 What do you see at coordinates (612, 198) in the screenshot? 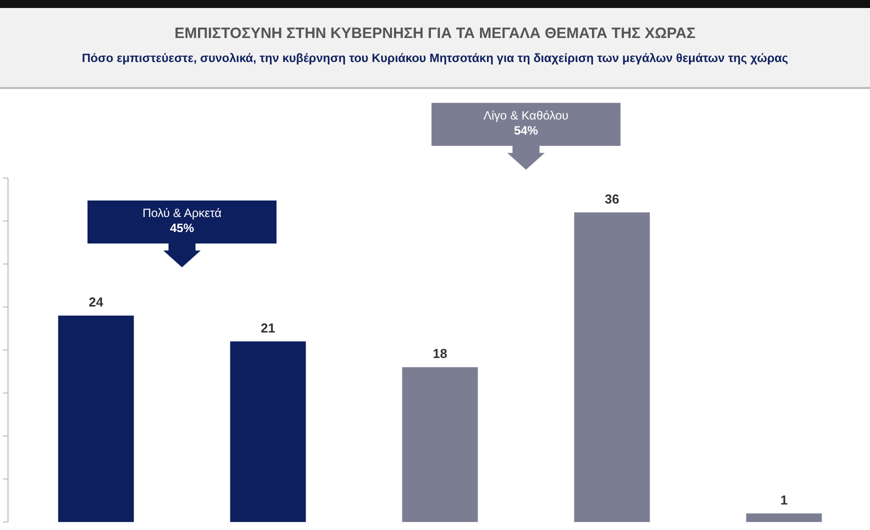
I see `data-label: 36` at bounding box center [612, 198].